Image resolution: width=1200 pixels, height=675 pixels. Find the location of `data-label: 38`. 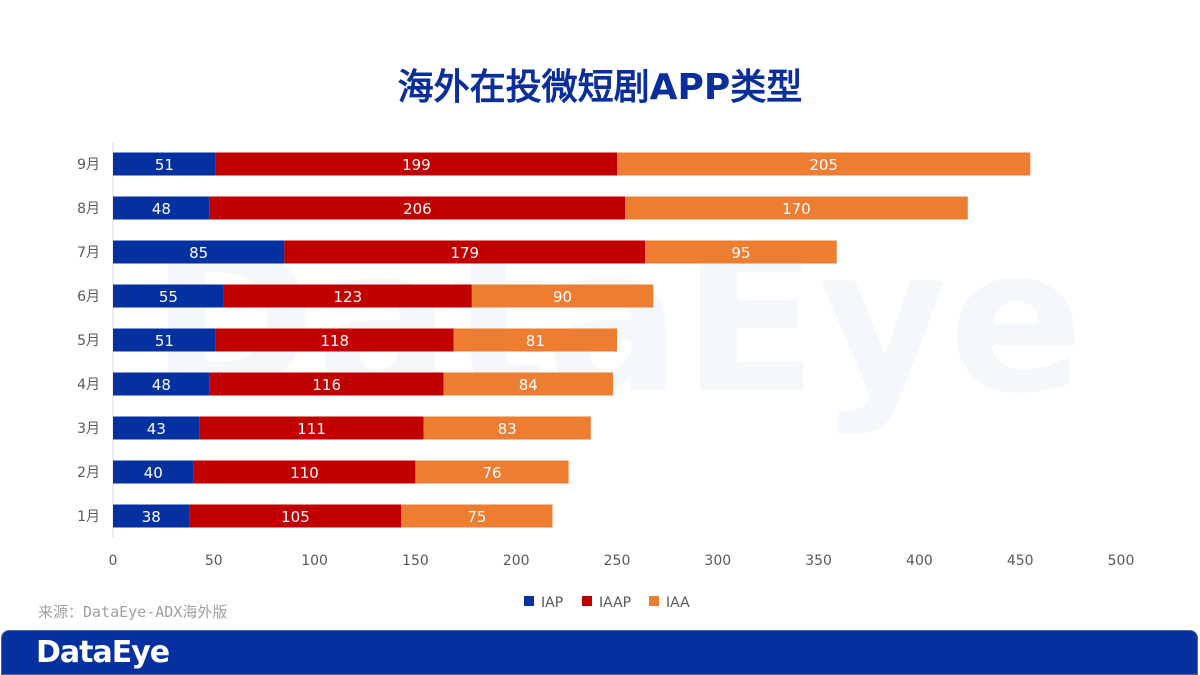

data-label: 38 is located at coordinates (151, 517).